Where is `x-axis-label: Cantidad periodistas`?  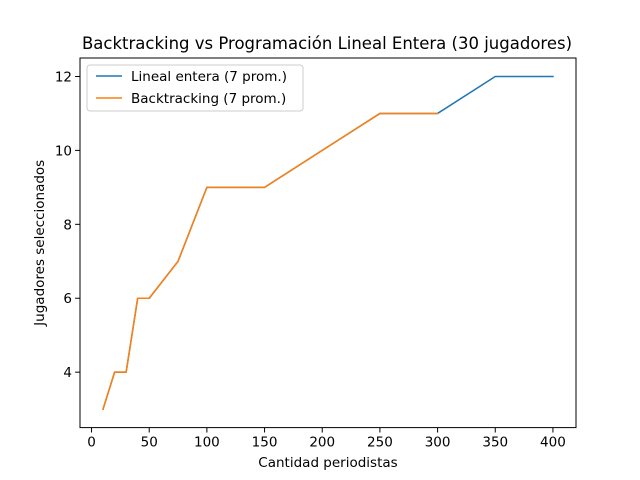
x-axis-label: Cantidad periodistas is located at coordinates (327, 463).